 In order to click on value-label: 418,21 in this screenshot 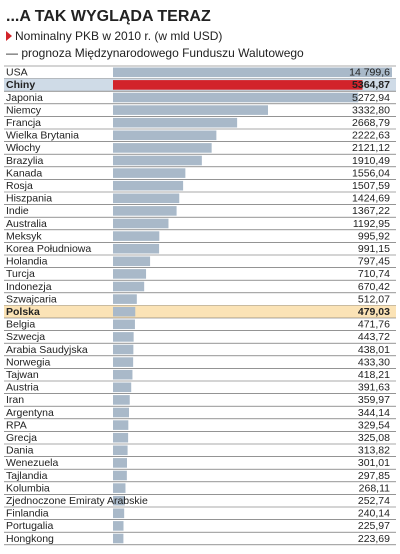, I will do `click(374, 375)`.